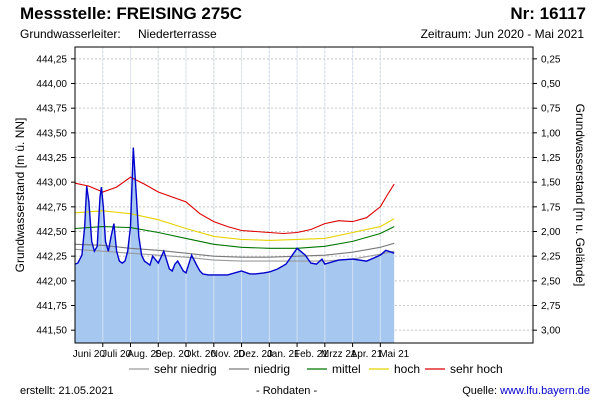 Image resolution: width=600 pixels, height=400 pixels. Describe the element at coordinates (234, 250) in the screenshot. I see `series-line-niedrig` at that location.